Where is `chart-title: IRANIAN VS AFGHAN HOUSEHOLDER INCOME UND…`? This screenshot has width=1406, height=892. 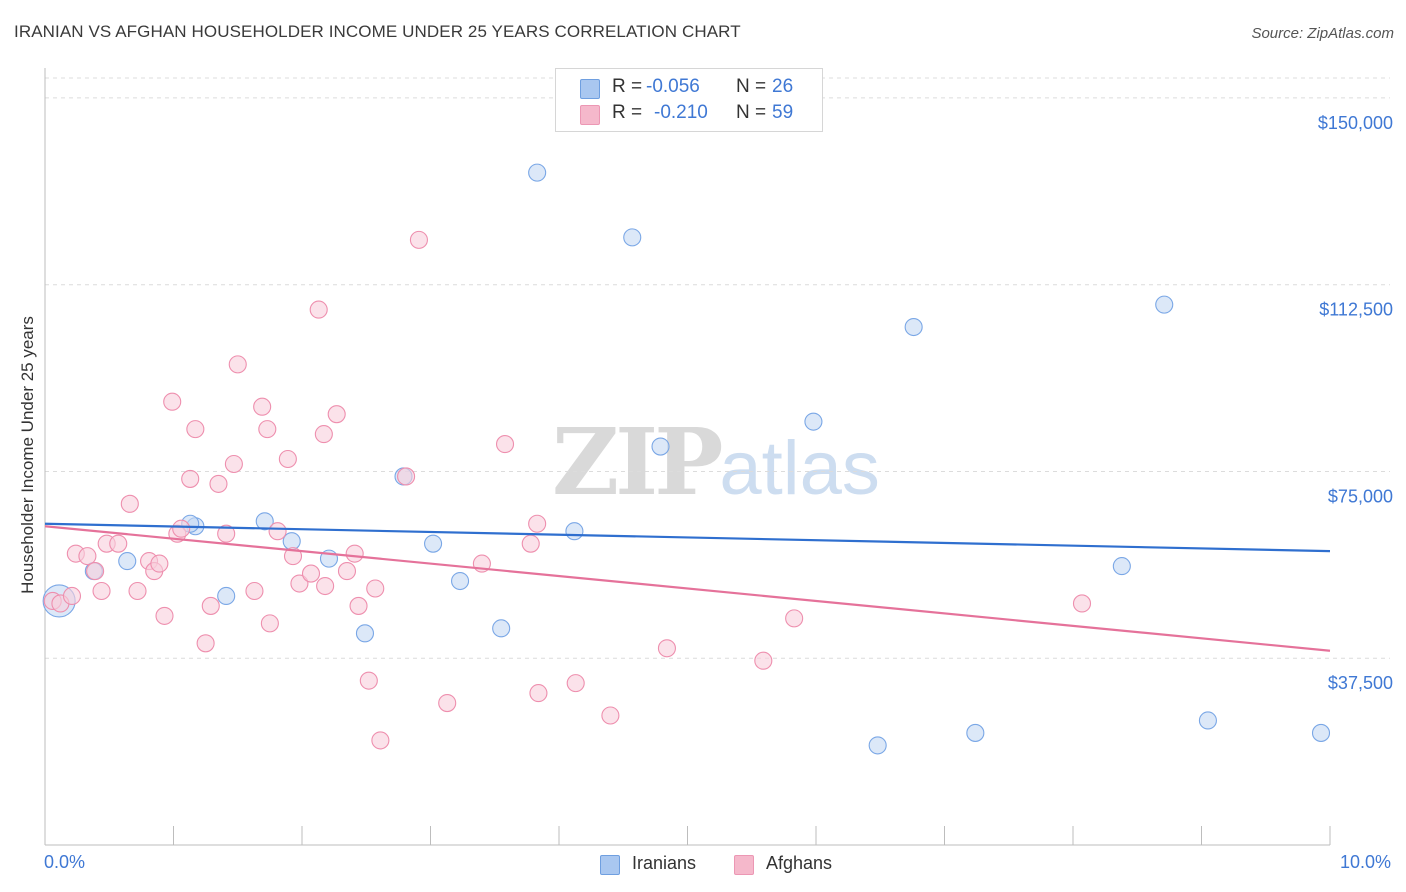
chart-title: IRANIAN VS AFGHAN HOUSEHOLDER INCOME UND… is located at coordinates (377, 31).